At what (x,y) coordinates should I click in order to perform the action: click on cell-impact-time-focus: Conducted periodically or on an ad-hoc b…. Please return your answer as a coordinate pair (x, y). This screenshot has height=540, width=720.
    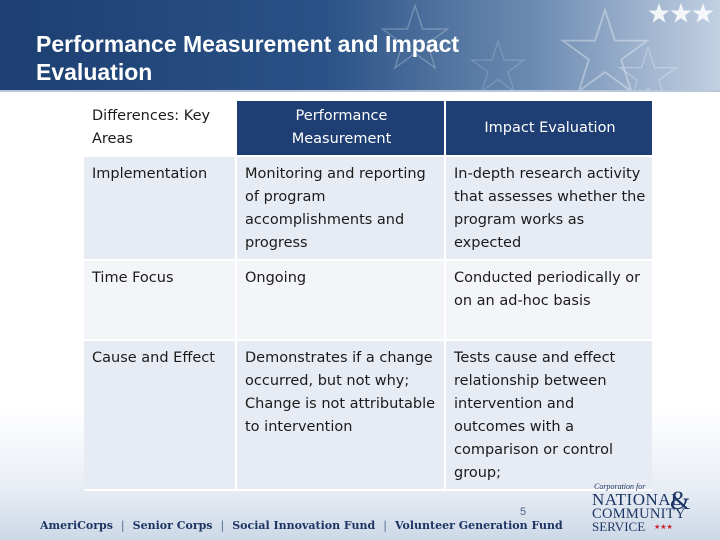
    Looking at the image, I should click on (548, 300).